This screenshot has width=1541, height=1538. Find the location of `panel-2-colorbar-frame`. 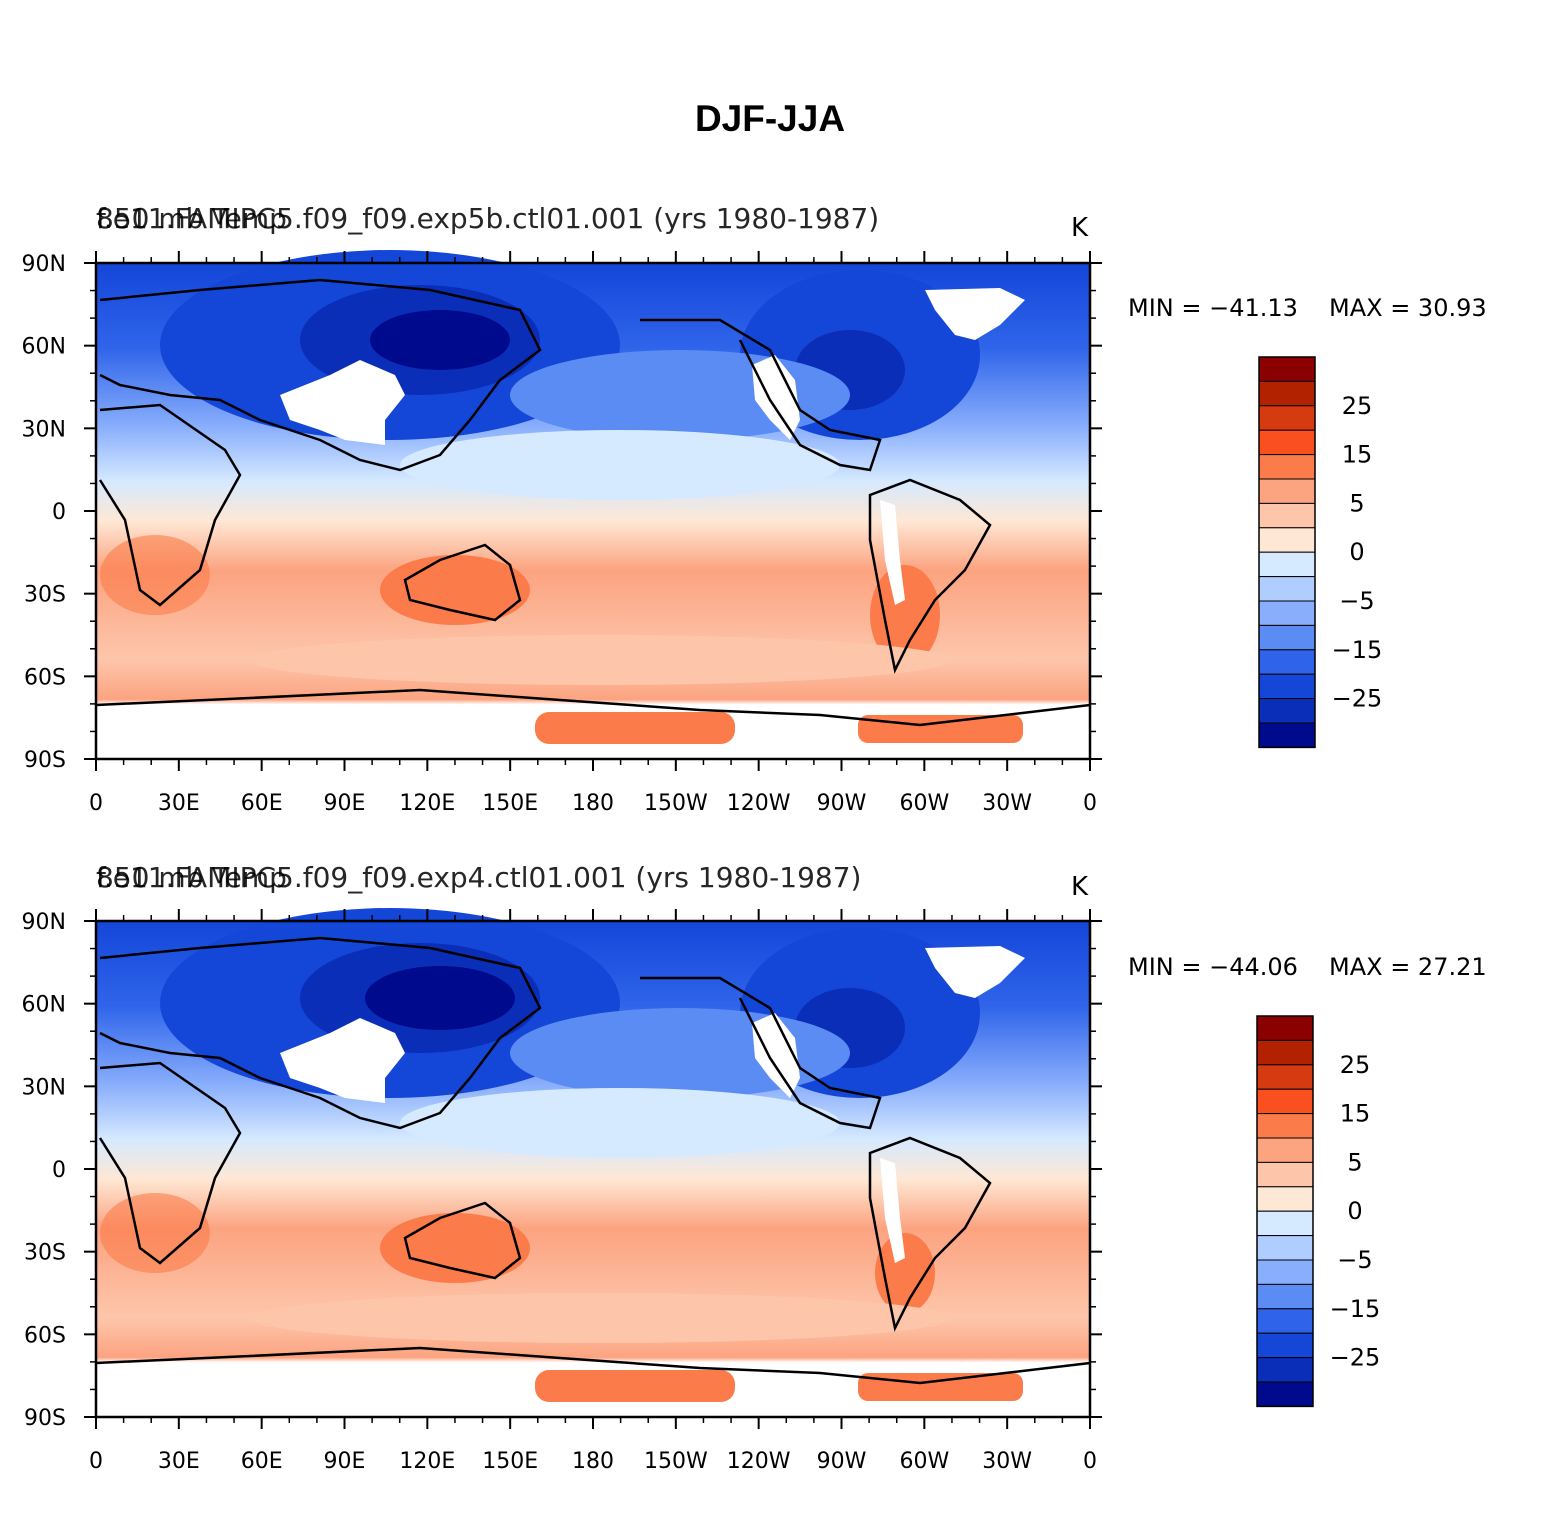

panel-2-colorbar-frame is located at coordinates (1285, 1211).